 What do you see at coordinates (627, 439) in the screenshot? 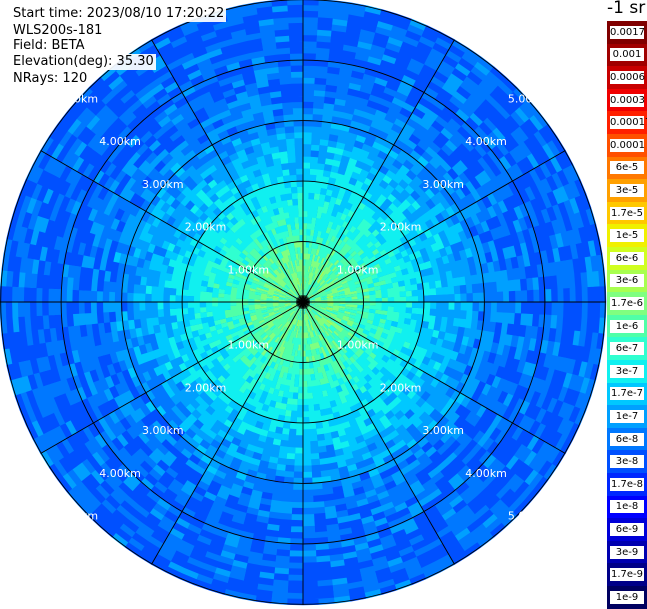
I see `colorbar-tick-label: 6e-8` at bounding box center [627, 439].